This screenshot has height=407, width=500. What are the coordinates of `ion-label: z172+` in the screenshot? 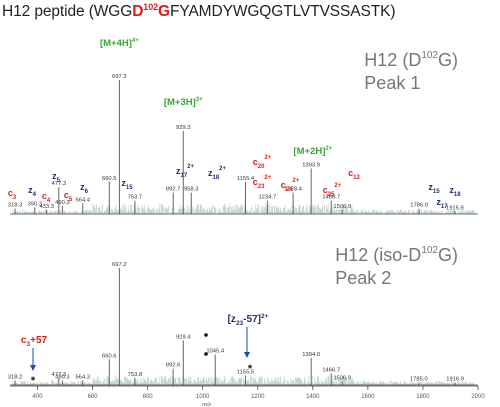 It's located at (185, 171).